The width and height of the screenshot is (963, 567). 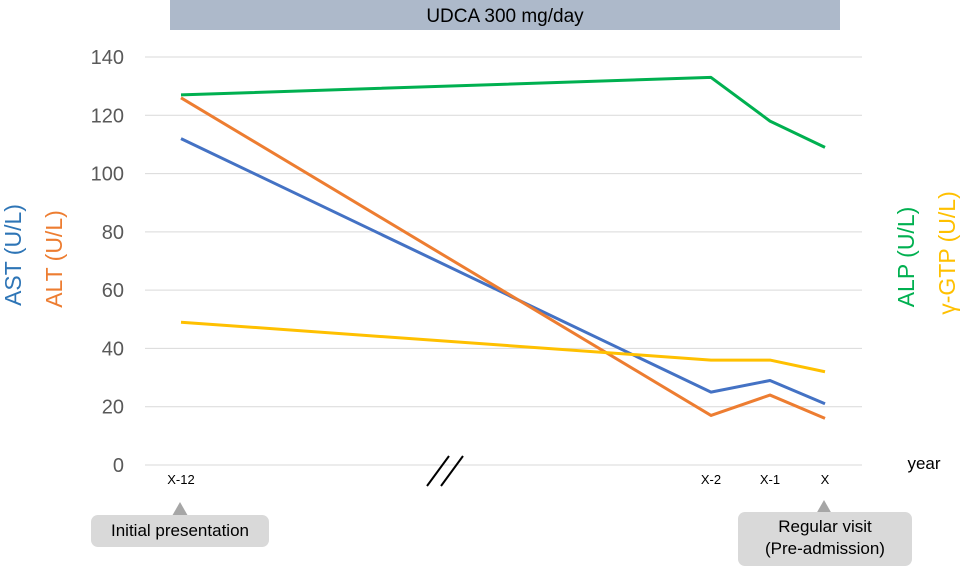 I want to click on y-tick-label: 140, so click(x=107, y=58).